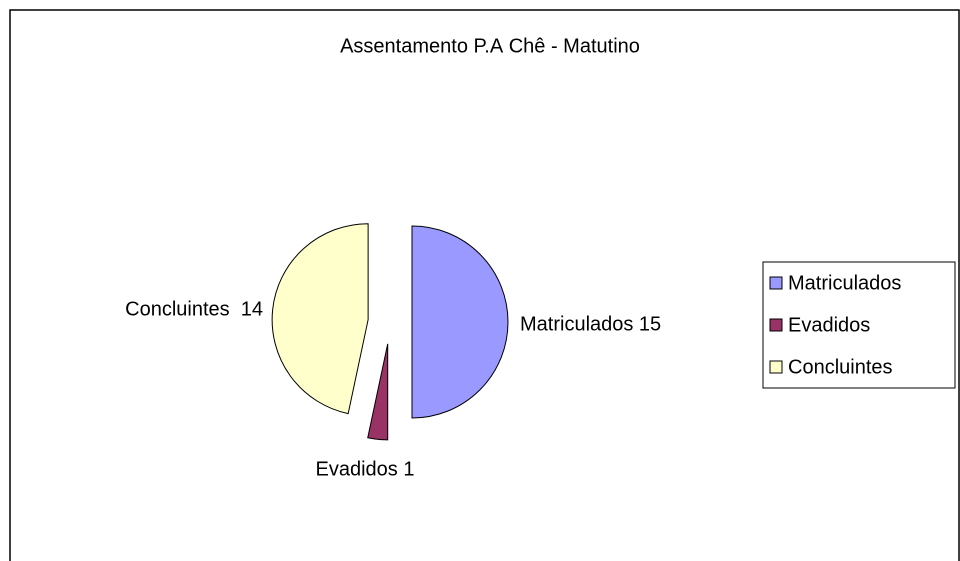 The width and height of the screenshot is (960, 561). I want to click on data-label: Evadidos 1, so click(365, 469).